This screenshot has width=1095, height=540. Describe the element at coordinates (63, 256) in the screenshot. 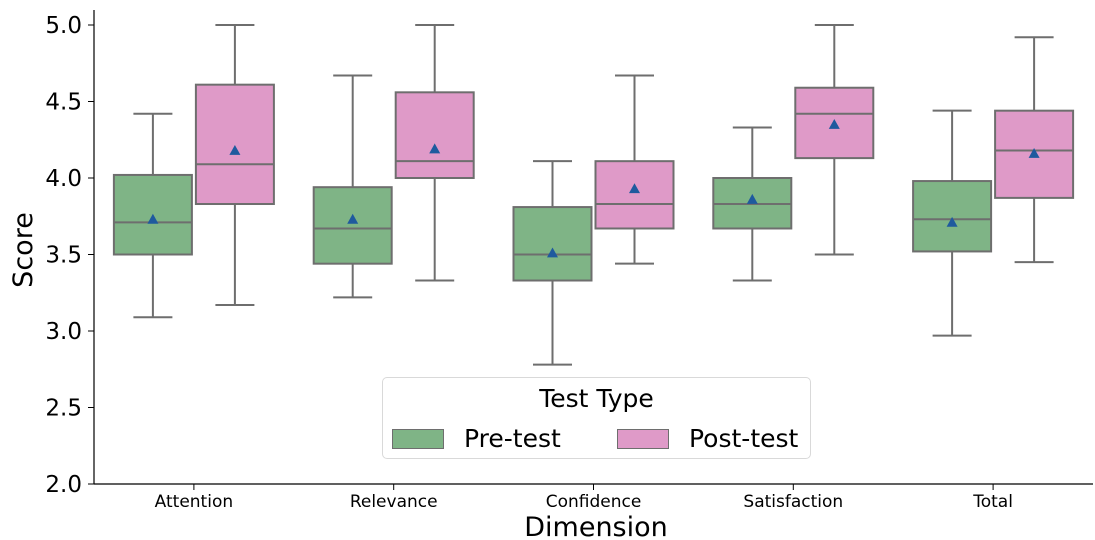

I see `y-tick-label: 3.5` at that location.